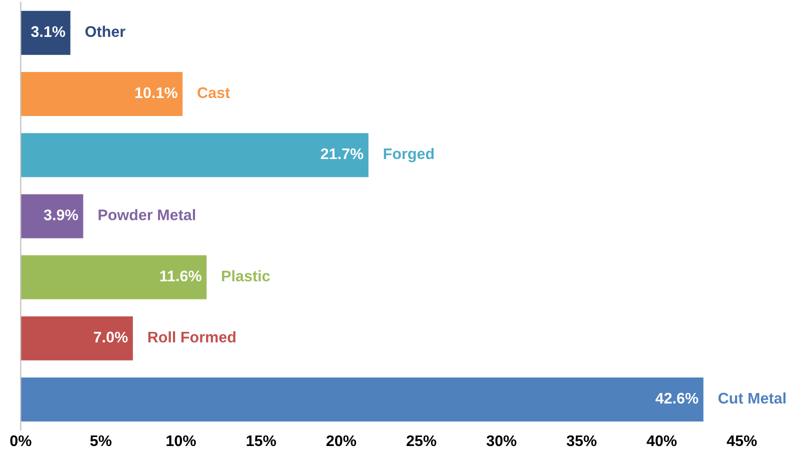  I want to click on data-label: 10.1%, so click(156, 92).